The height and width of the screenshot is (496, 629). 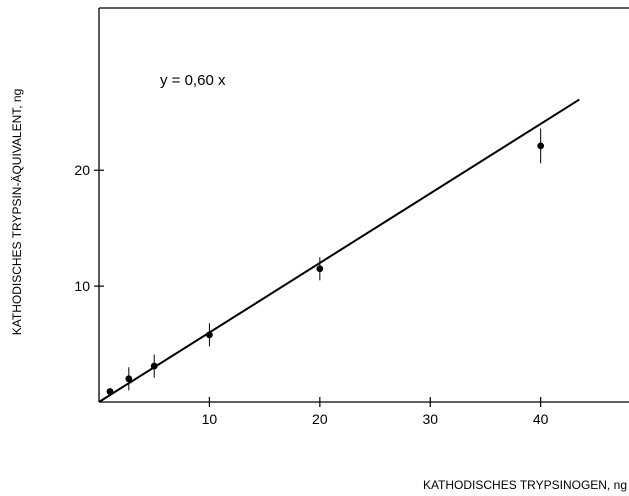 What do you see at coordinates (17, 212) in the screenshot?
I see `y-axis-label: KATHODISCHES TRYPSIN-ÄQUIVALENT, ng` at bounding box center [17, 212].